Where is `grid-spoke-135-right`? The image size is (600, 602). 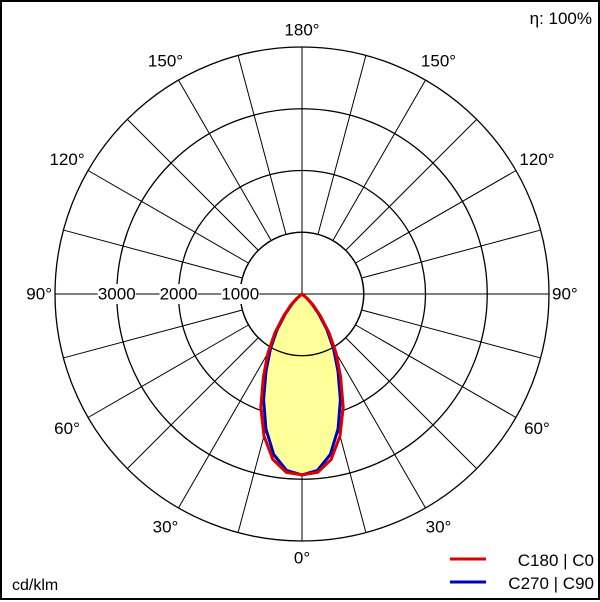
grid-spoke-135-right is located at coordinates (411, 184).